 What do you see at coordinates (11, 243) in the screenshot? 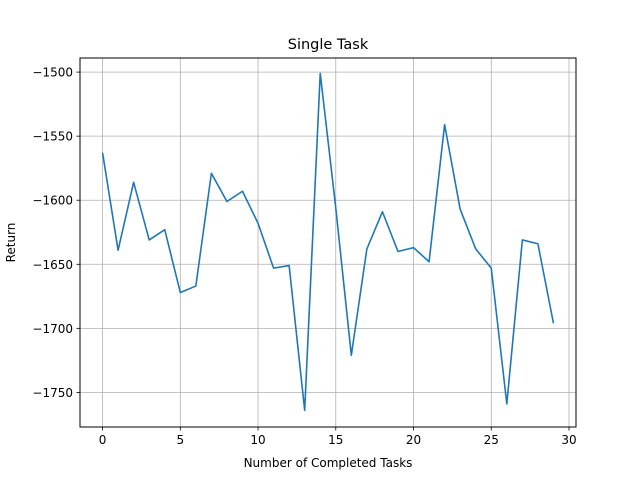
I see `y-axis-label: Return` at bounding box center [11, 243].